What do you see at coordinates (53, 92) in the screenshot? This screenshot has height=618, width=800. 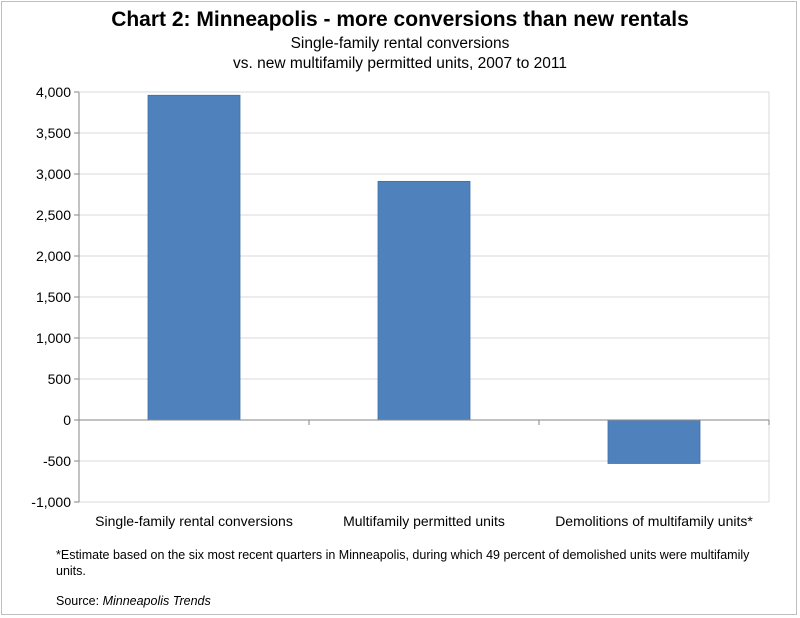 I see `y-tick-label: 4,000` at bounding box center [53, 92].